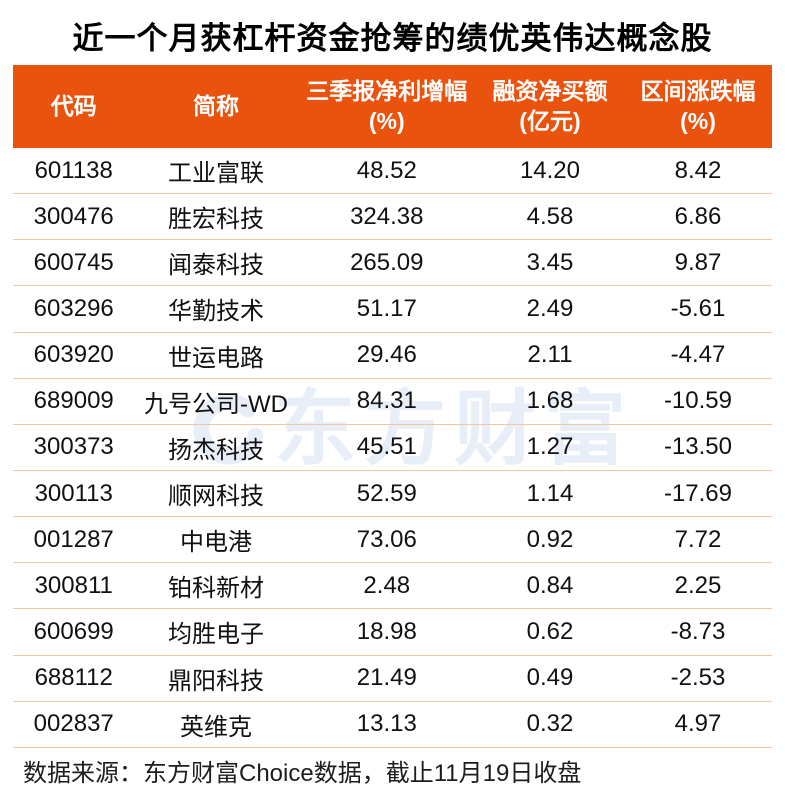  I want to click on table-row: 300113 顺网科技 52.59 1.14 -17.69, so click(392, 494).